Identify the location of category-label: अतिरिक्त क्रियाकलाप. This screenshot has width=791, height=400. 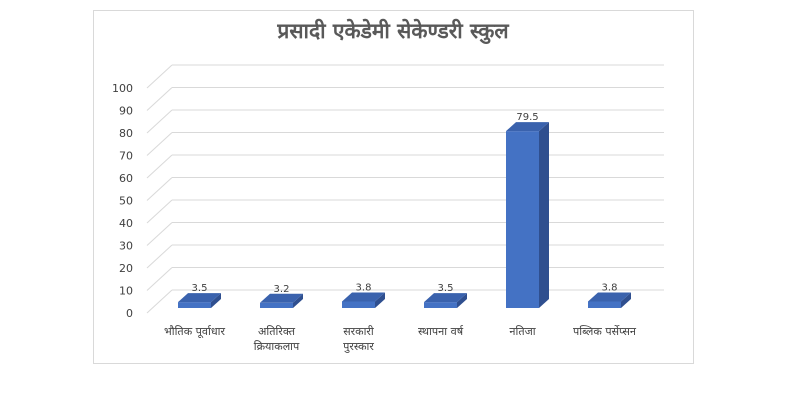
(277, 339).